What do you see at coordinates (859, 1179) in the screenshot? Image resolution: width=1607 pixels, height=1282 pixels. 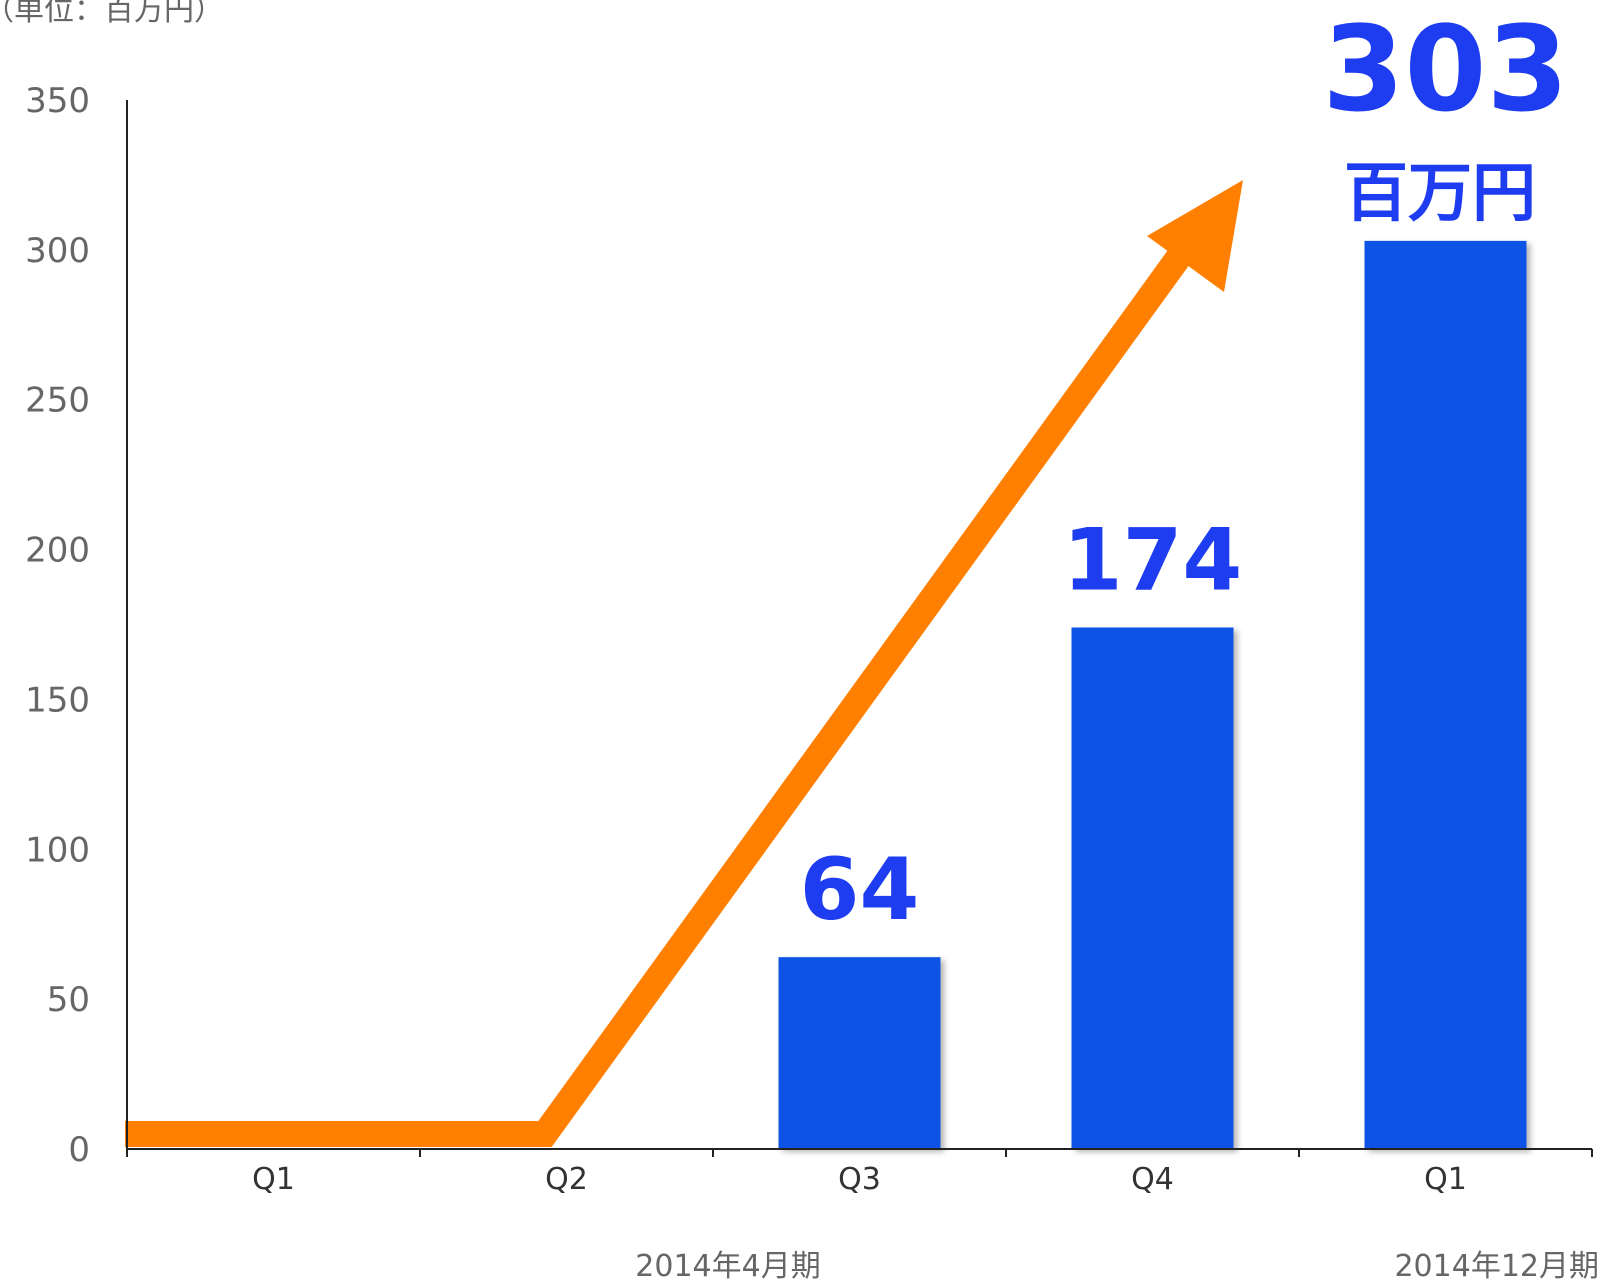 I see `x-tick-label: Q3` at bounding box center [859, 1179].